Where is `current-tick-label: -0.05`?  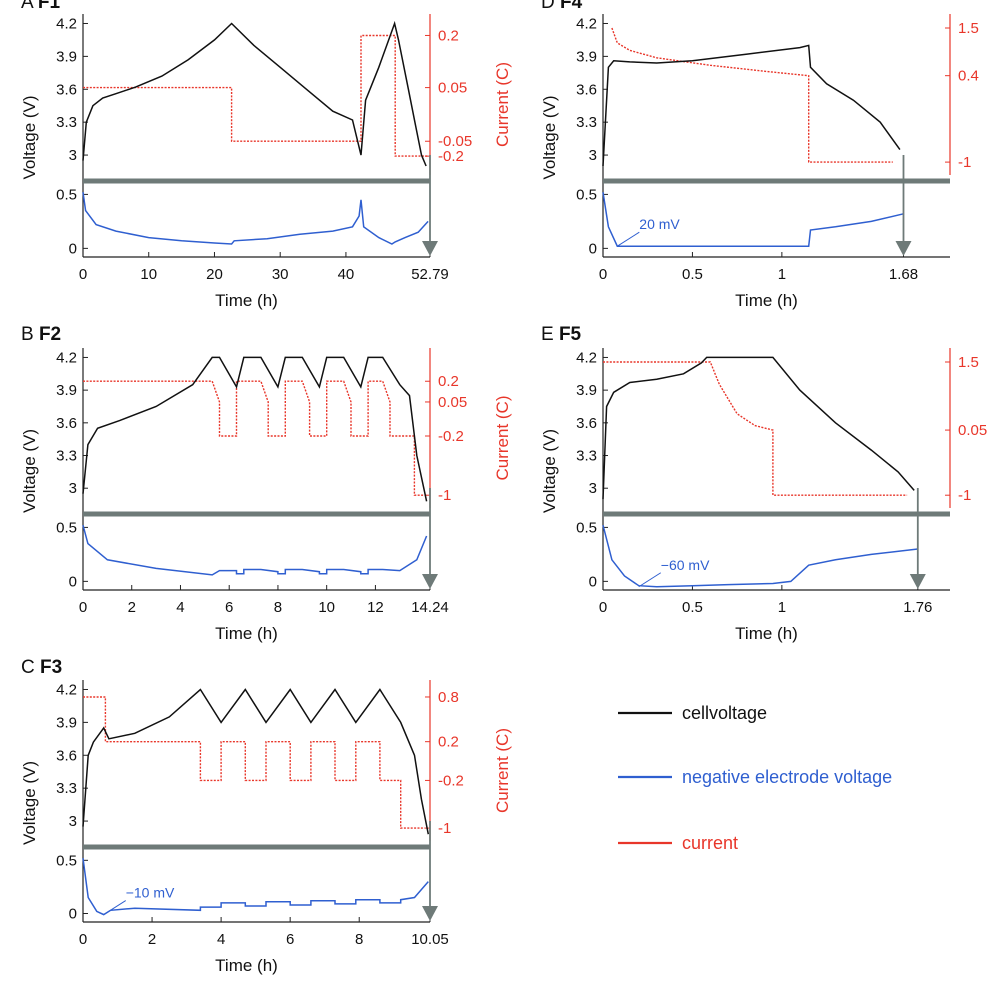
current-tick-label: -0.05 is located at coordinates (455, 141).